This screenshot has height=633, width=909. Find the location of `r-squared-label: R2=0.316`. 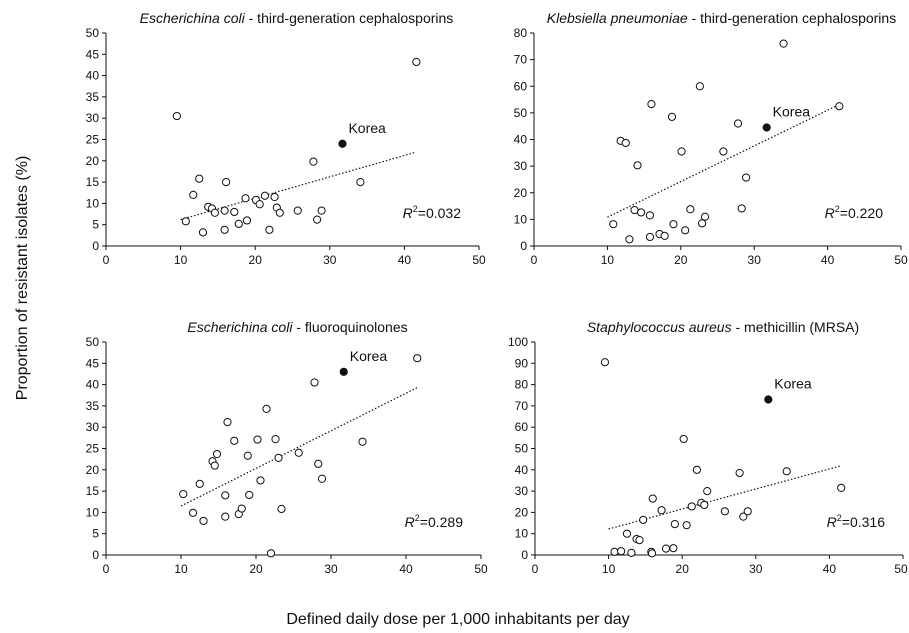

r-squared-label: R2=0.316 is located at coordinates (856, 521).